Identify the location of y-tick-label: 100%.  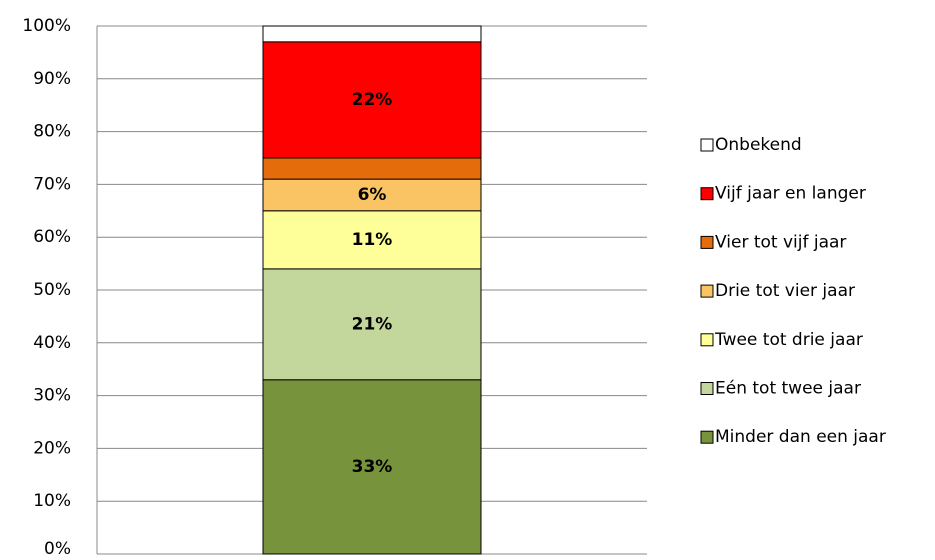
(46, 26).